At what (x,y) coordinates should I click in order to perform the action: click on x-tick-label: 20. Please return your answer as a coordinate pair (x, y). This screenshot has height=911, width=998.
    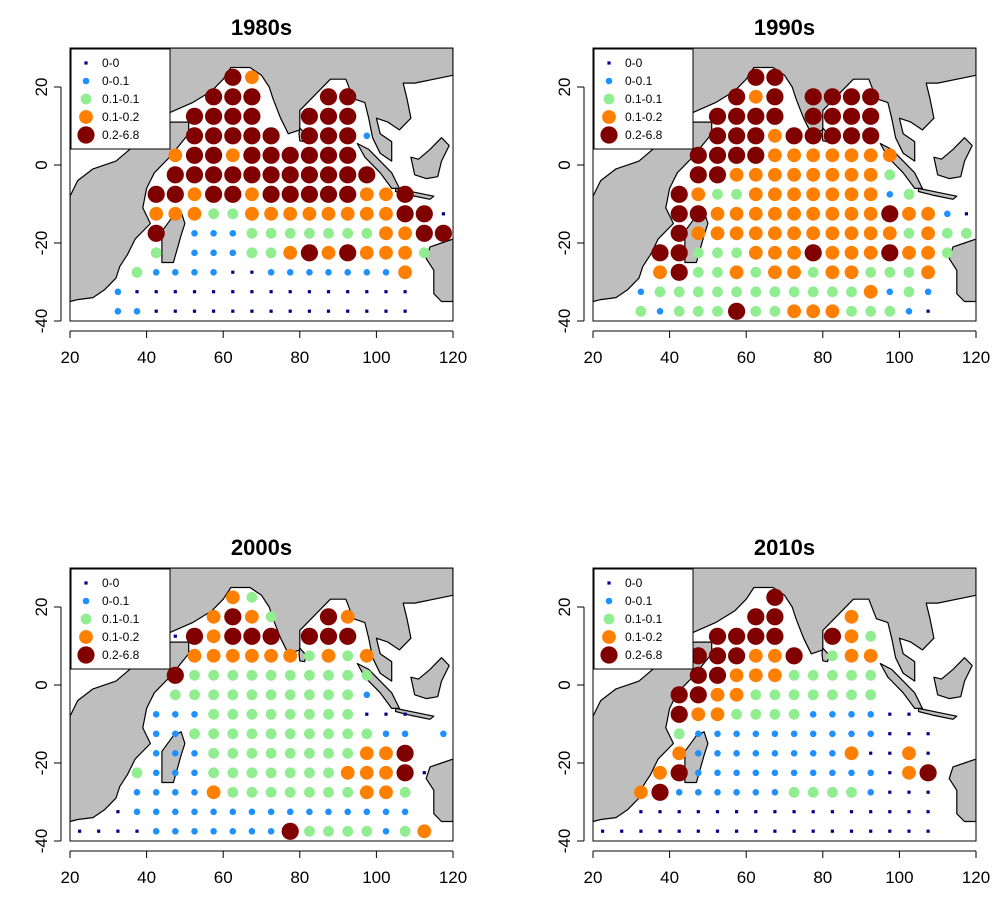
    Looking at the image, I should click on (70, 877).